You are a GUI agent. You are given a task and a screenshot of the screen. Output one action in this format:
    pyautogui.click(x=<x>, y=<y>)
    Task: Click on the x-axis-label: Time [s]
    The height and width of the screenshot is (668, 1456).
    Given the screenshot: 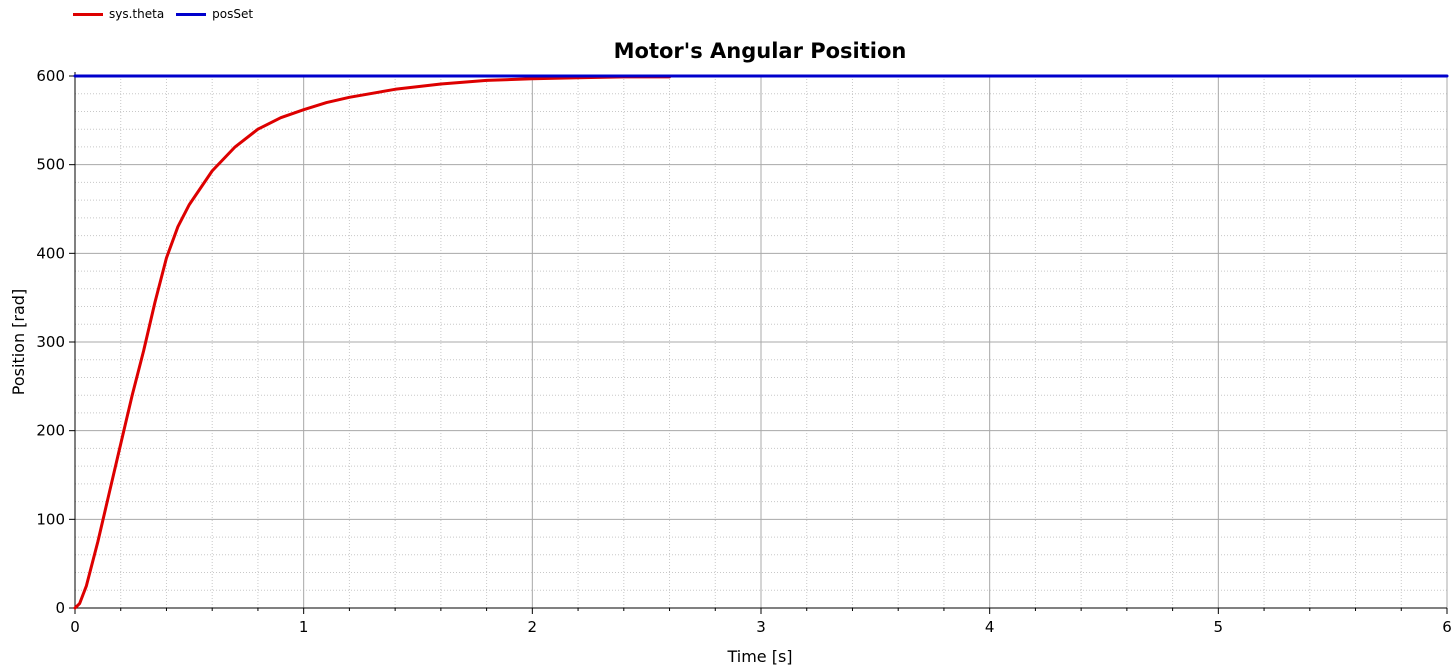 What is the action you would take?
    pyautogui.click(x=759, y=656)
    